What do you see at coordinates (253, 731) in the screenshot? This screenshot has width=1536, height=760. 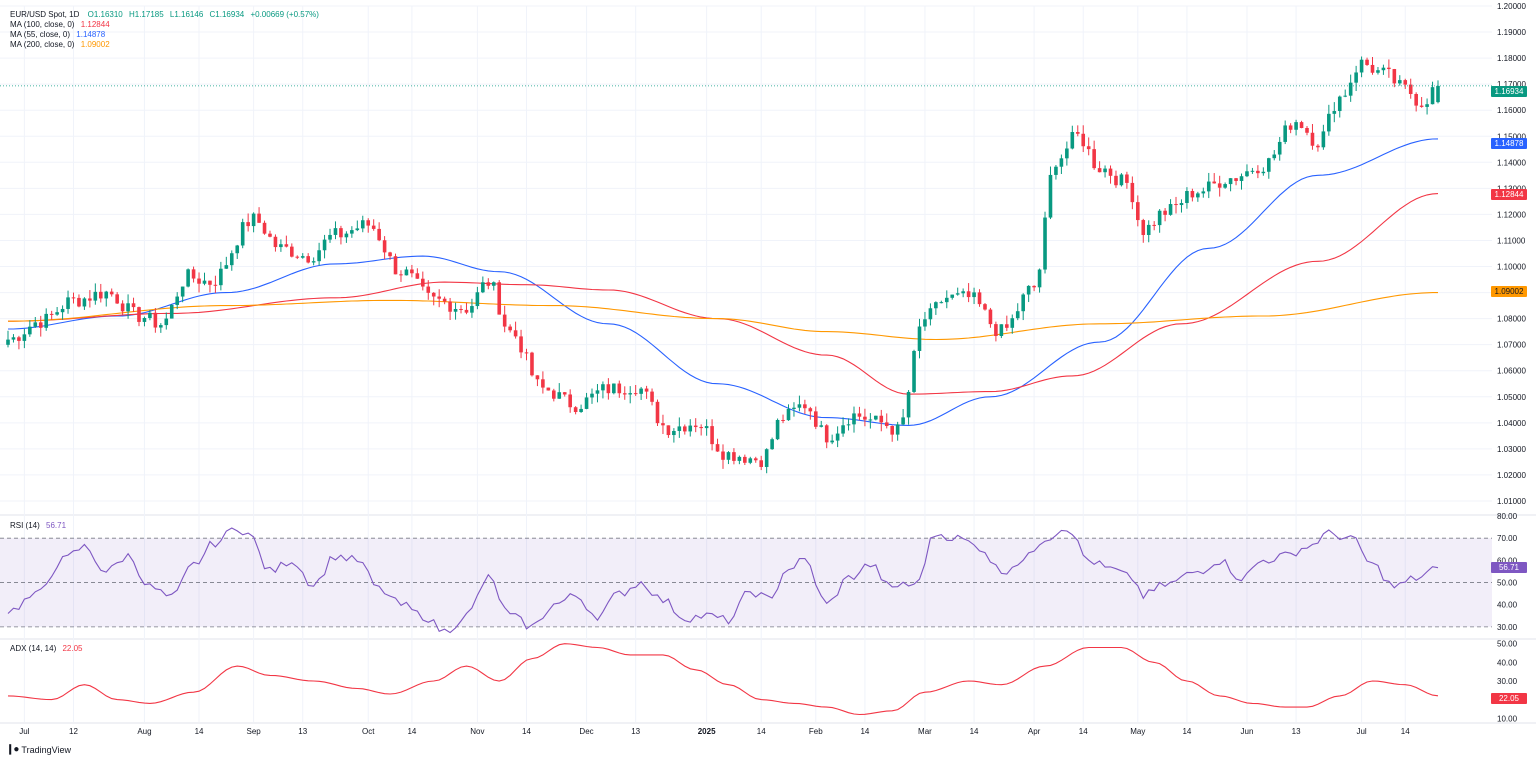 I see `time-tick-label: Sep` at bounding box center [253, 731].